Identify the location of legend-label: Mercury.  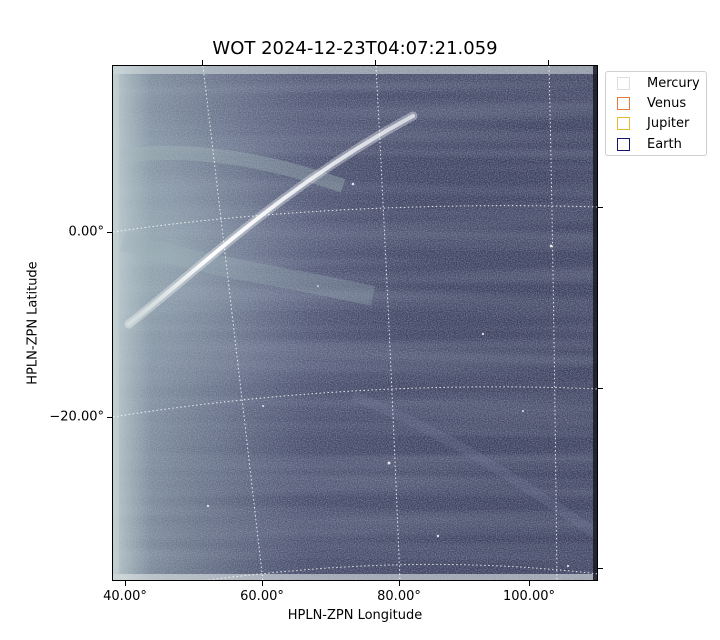
(673, 83).